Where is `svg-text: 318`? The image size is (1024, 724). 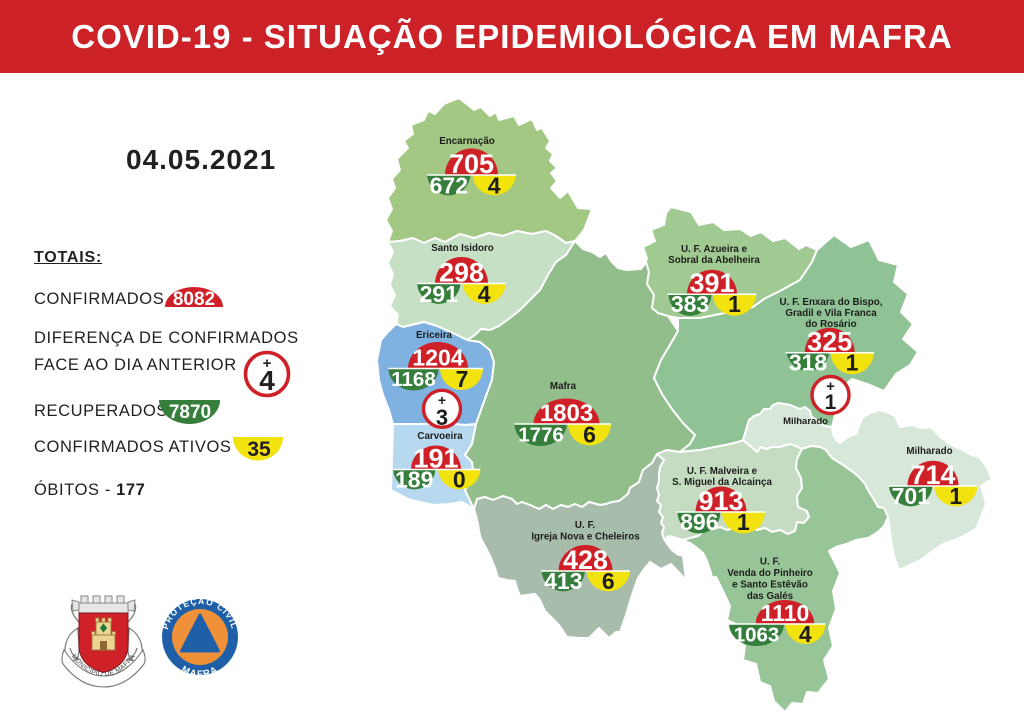
svg-text: 318 is located at coordinates (808, 363).